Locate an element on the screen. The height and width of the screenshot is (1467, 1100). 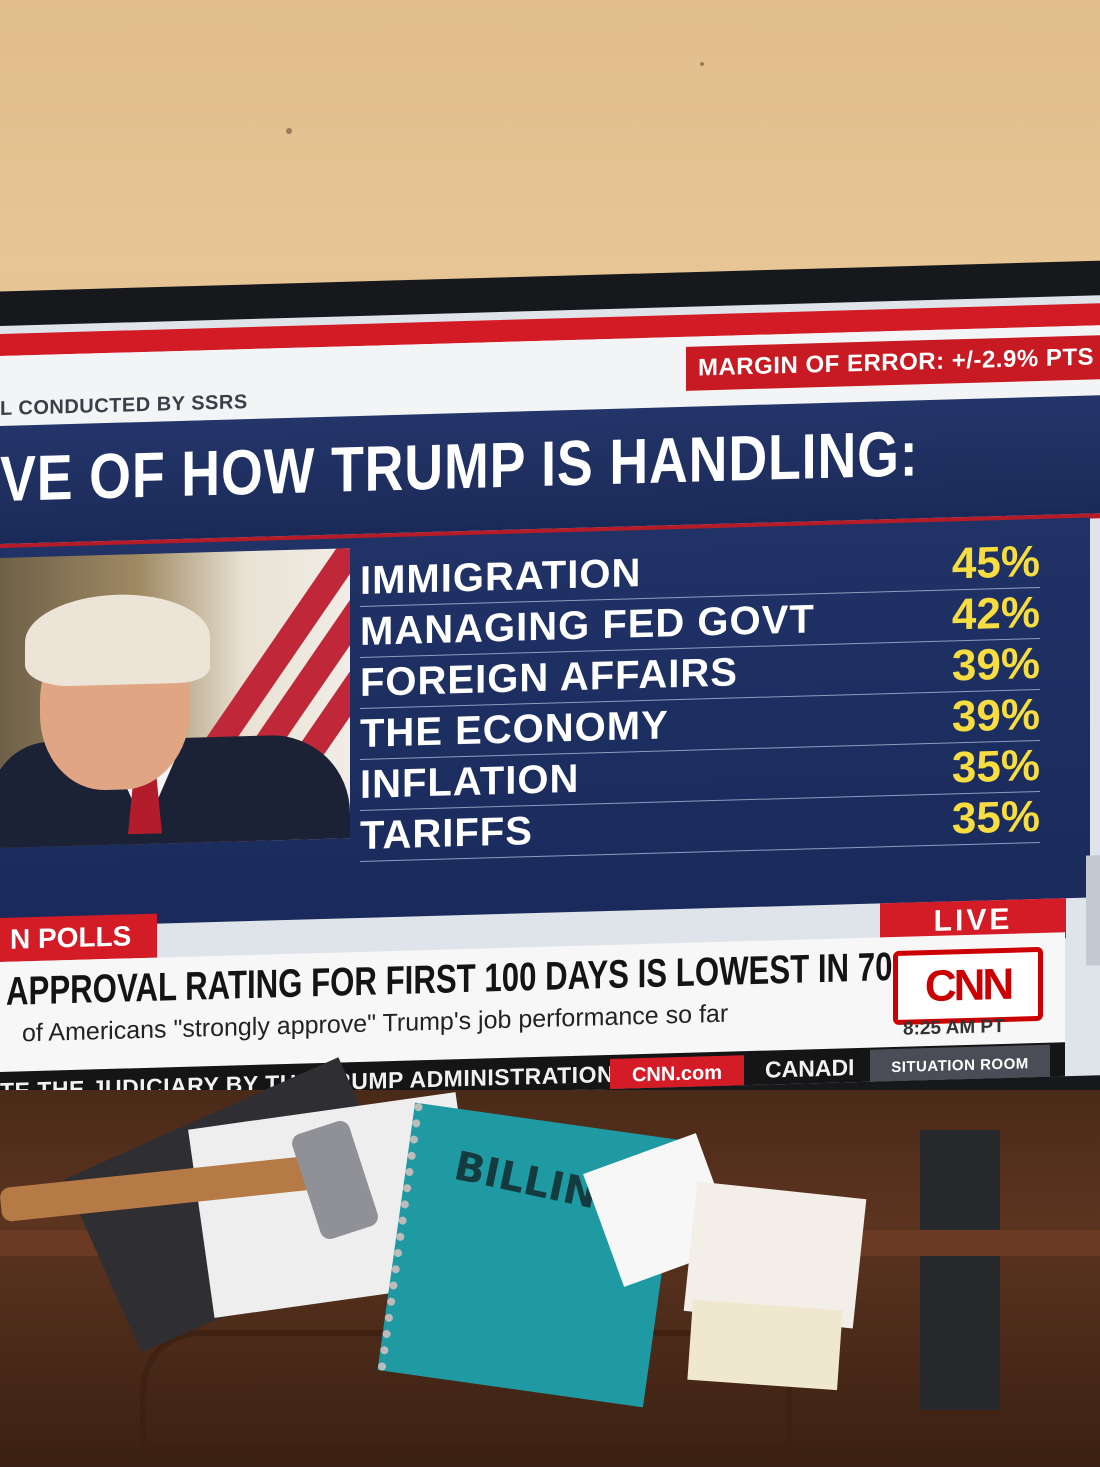
issue-label: MANAGING FED GOVT is located at coordinates (587, 625).